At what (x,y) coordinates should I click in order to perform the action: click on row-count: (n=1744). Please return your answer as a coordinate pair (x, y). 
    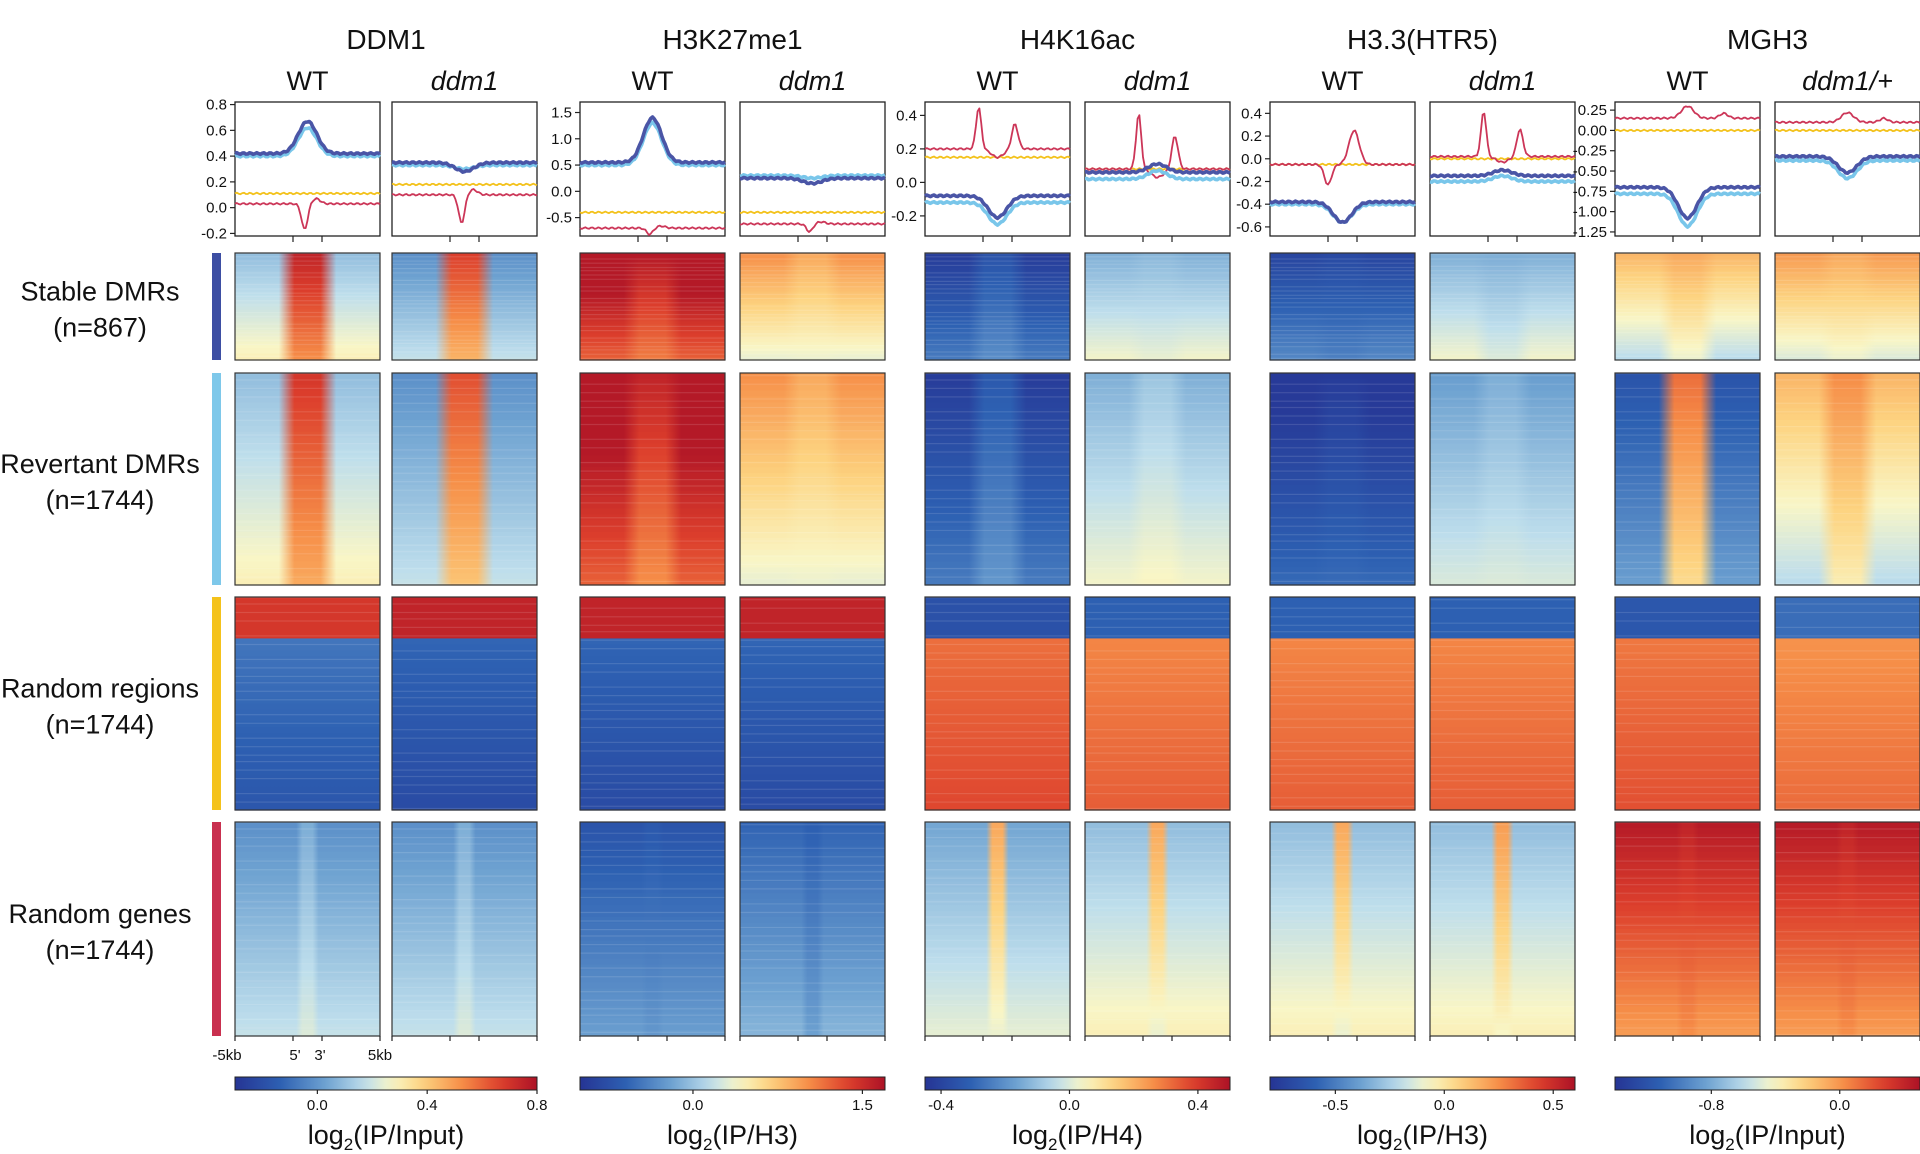
    Looking at the image, I should click on (100, 725).